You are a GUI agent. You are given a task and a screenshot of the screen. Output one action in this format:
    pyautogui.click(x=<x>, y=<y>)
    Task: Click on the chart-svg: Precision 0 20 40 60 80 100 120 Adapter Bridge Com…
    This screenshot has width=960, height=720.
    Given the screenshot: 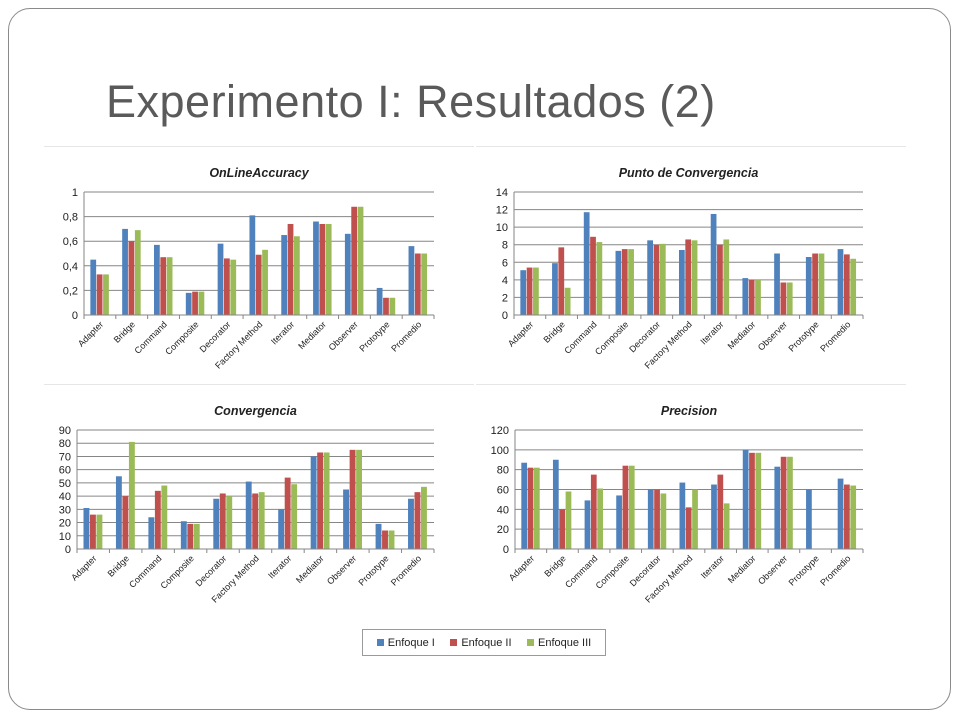 What is the action you would take?
    pyautogui.click(x=677, y=504)
    